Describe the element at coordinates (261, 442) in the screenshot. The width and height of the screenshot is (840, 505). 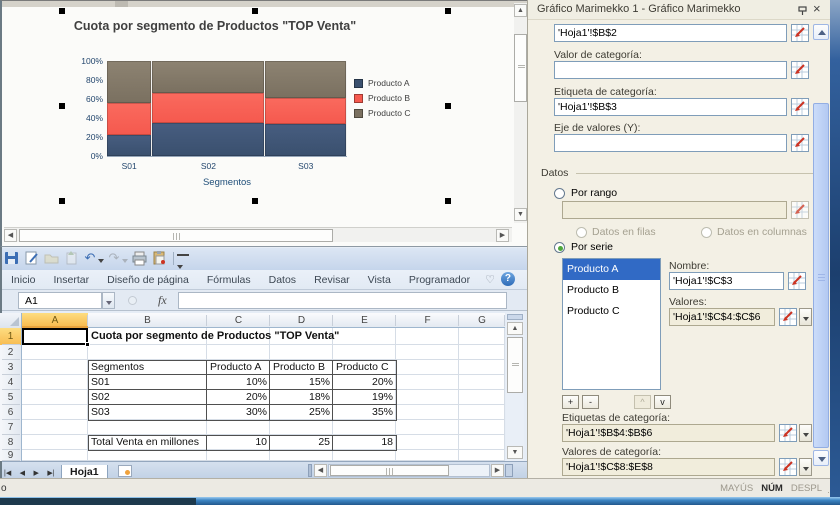
I see `cell-C8: 10` at that location.